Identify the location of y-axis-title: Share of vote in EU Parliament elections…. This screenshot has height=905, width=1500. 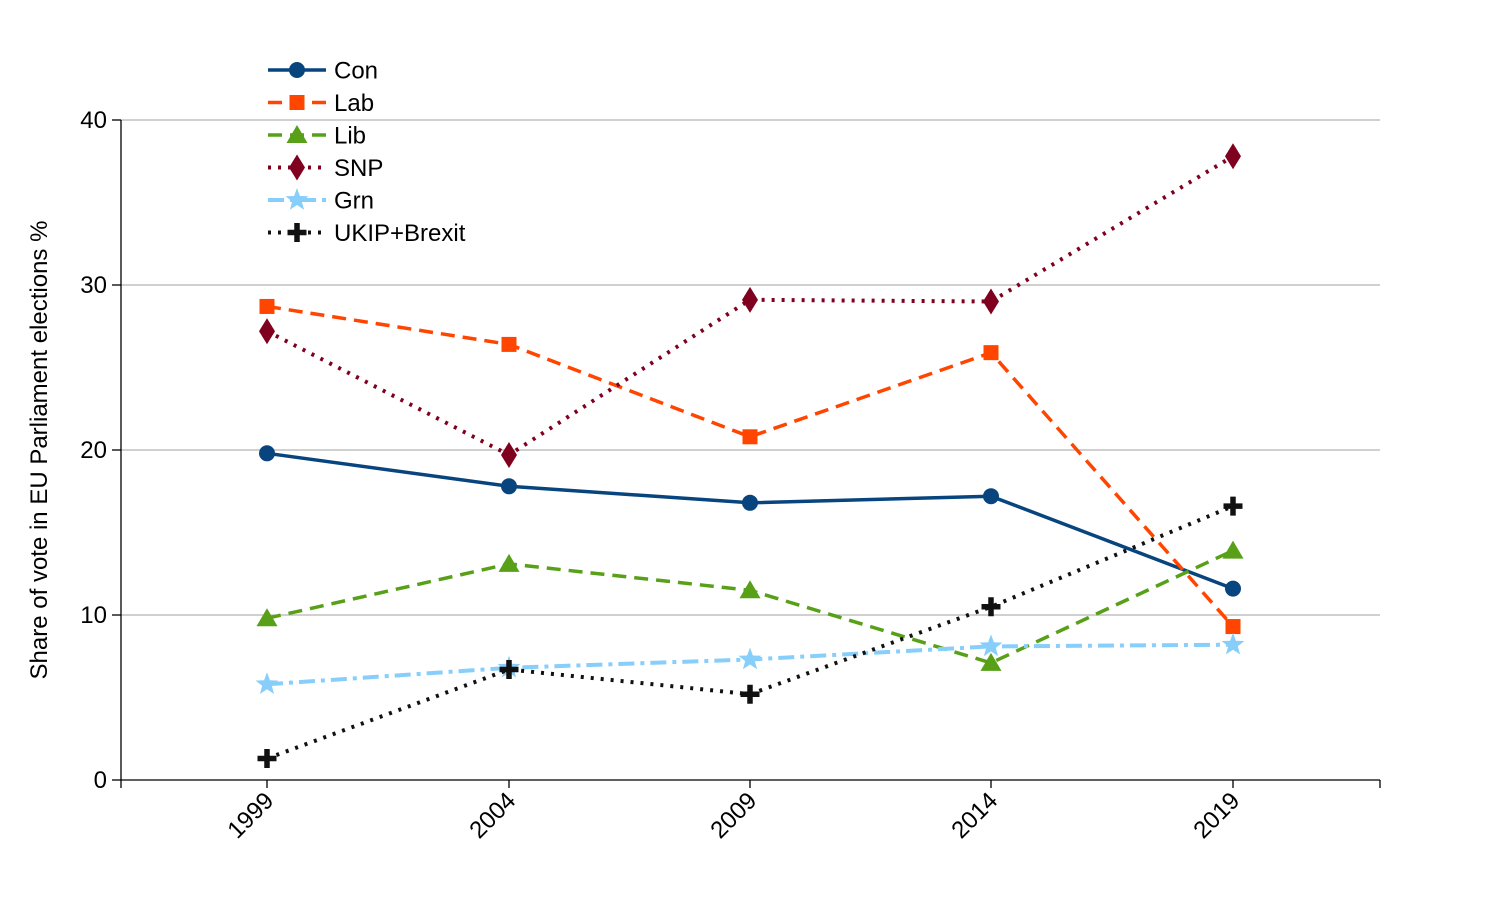
(39, 450).